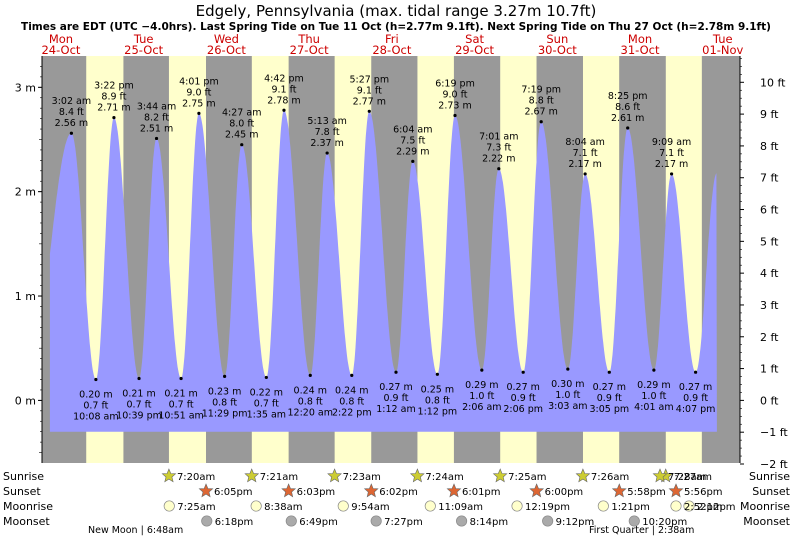 The image size is (793, 539). I want to click on first-quarter-note: First Quarter | 2:38am, so click(641, 530).